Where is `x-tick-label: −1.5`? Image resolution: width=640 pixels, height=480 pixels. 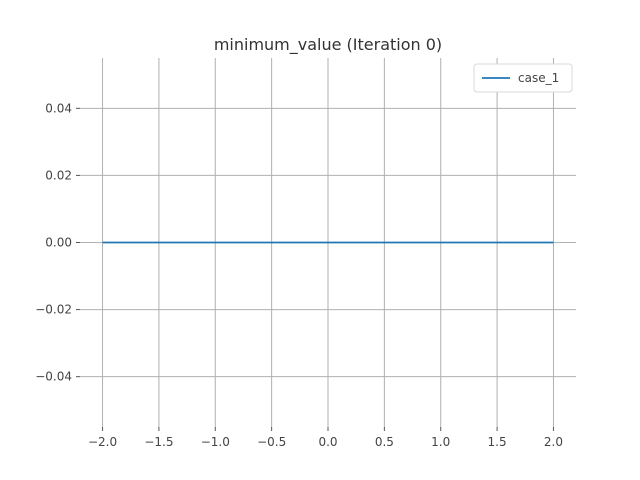 x-tick-label: −1.5 is located at coordinates (158, 442).